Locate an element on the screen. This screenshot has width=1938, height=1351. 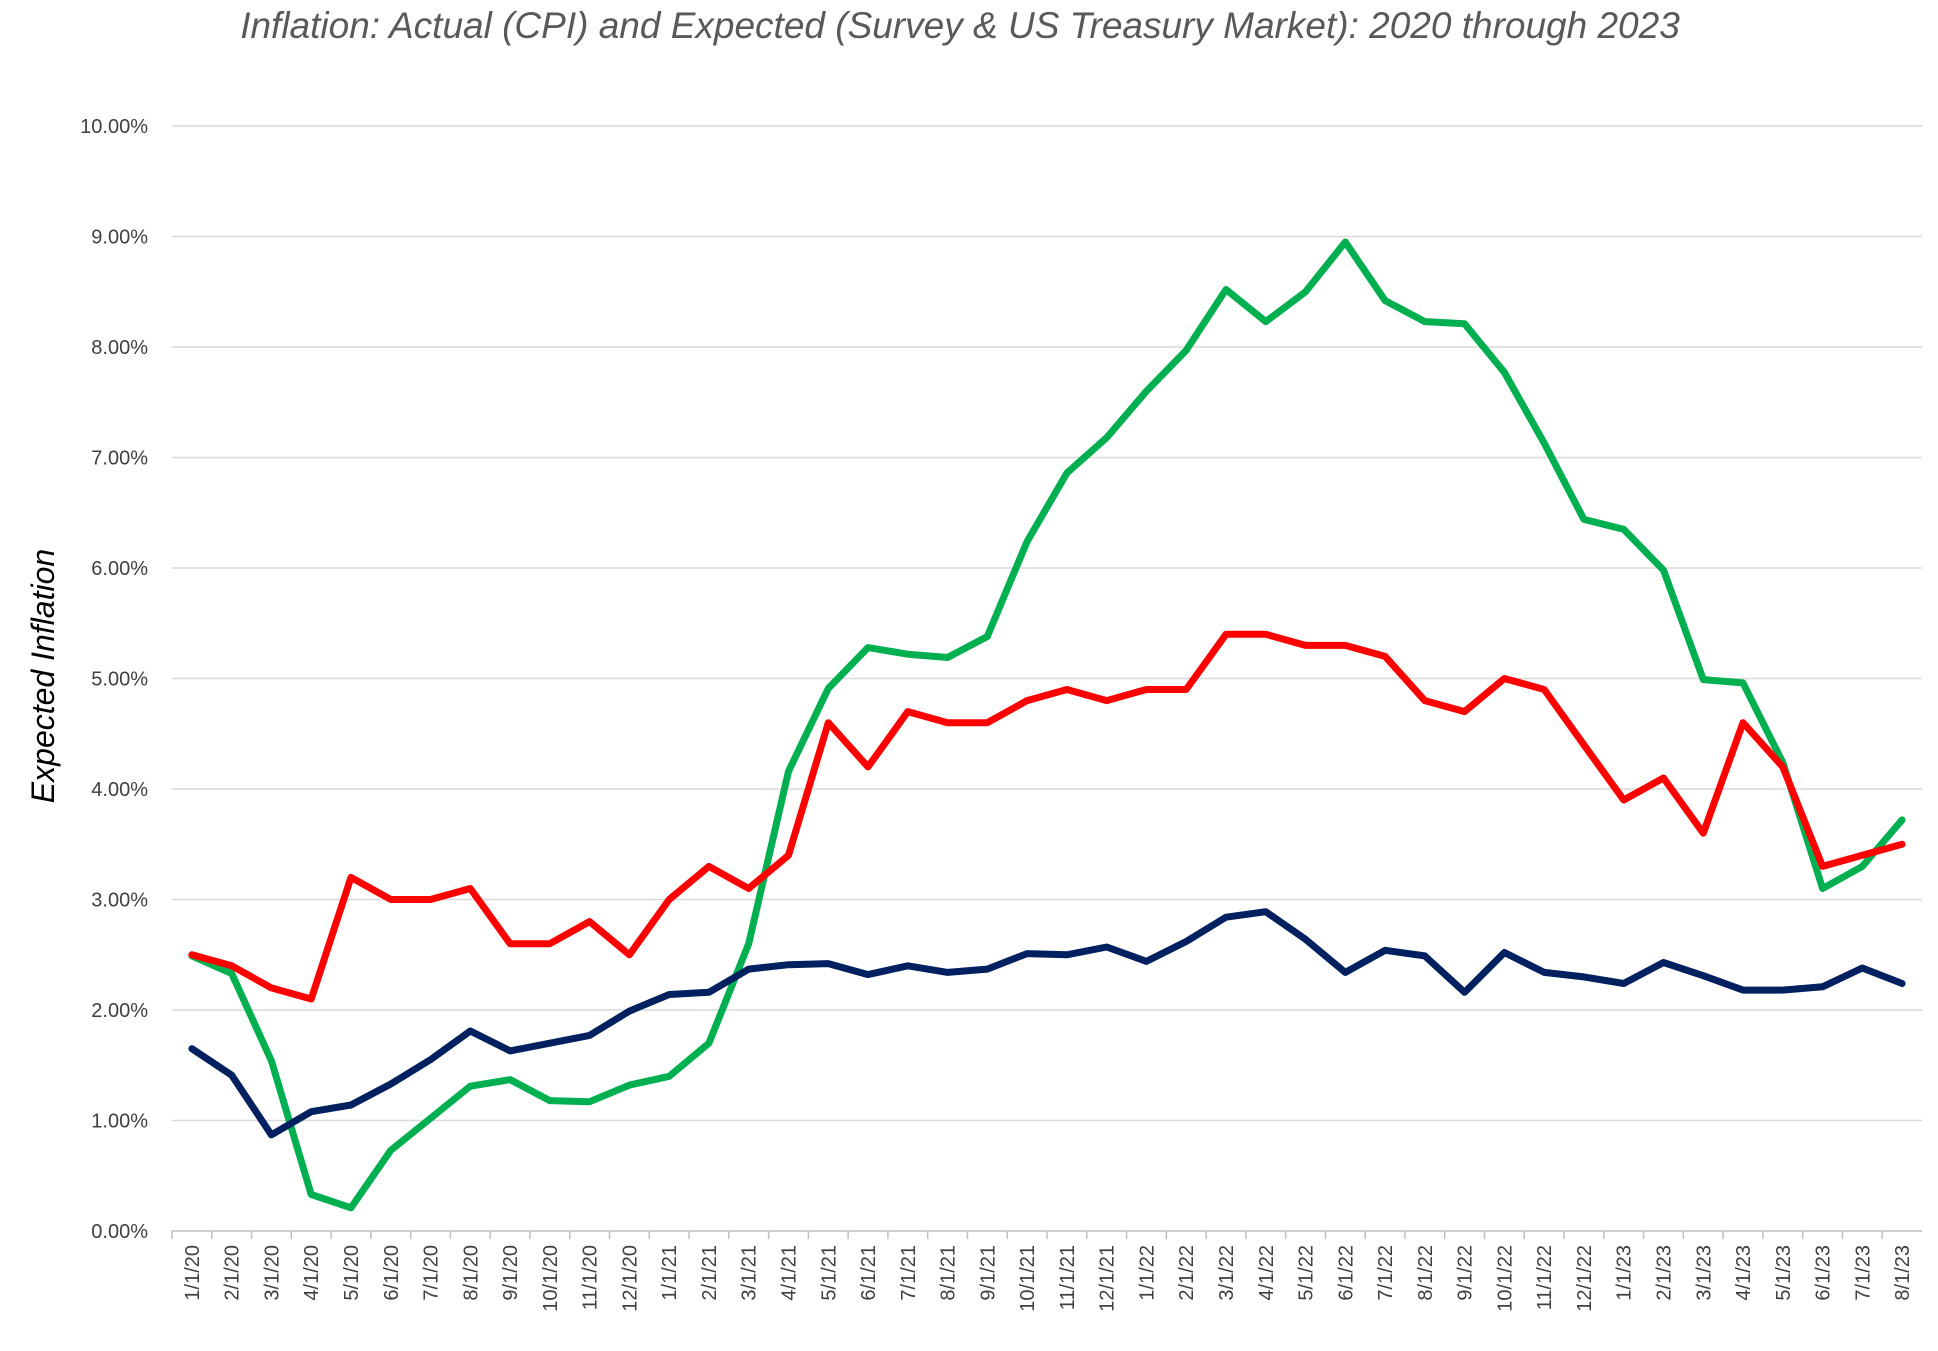
x-tick-label: 9/1/20 is located at coordinates (511, 1273).